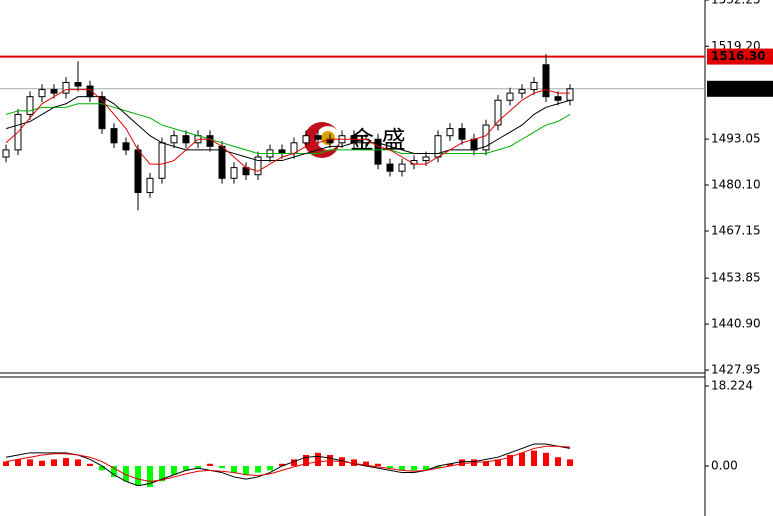 This screenshot has height=516, width=773. What do you see at coordinates (724, 465) in the screenshot?
I see `y-tick-label: 0.00` at bounding box center [724, 465].